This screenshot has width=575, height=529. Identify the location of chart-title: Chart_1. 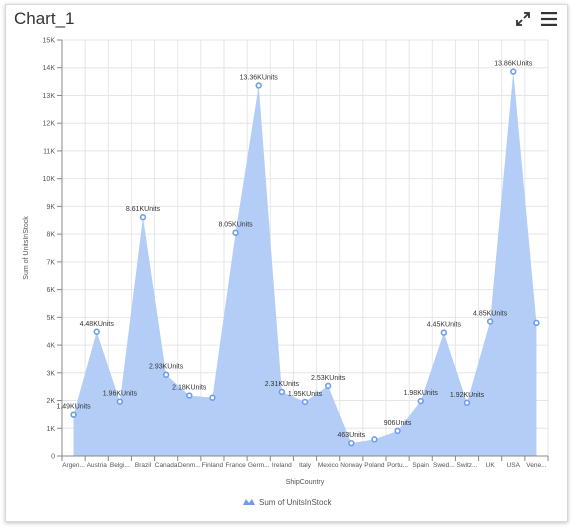
(44, 18).